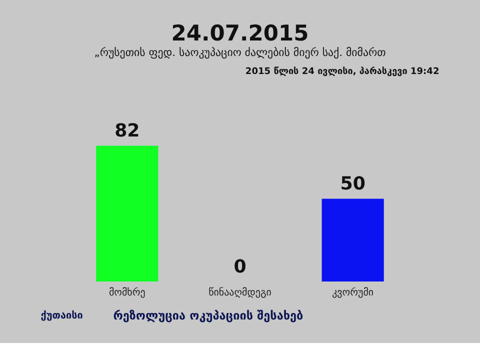  What do you see at coordinates (62, 316) in the screenshot?
I see `text: ქუთაისი` at bounding box center [62, 316].